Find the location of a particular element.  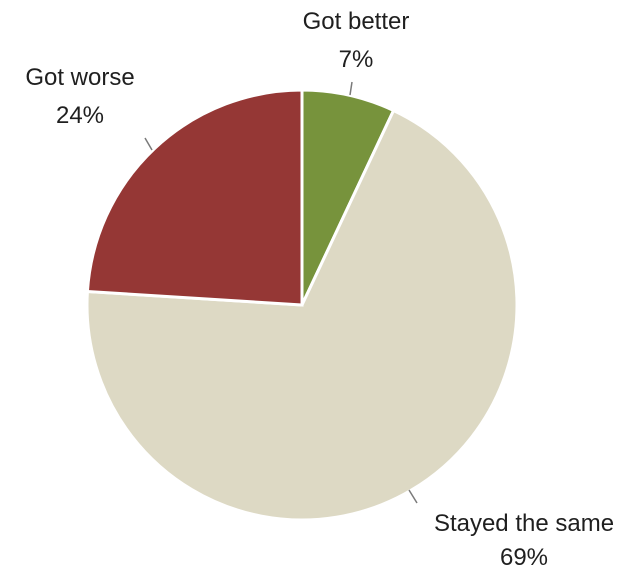

leader-got-worse is located at coordinates (148, 144).